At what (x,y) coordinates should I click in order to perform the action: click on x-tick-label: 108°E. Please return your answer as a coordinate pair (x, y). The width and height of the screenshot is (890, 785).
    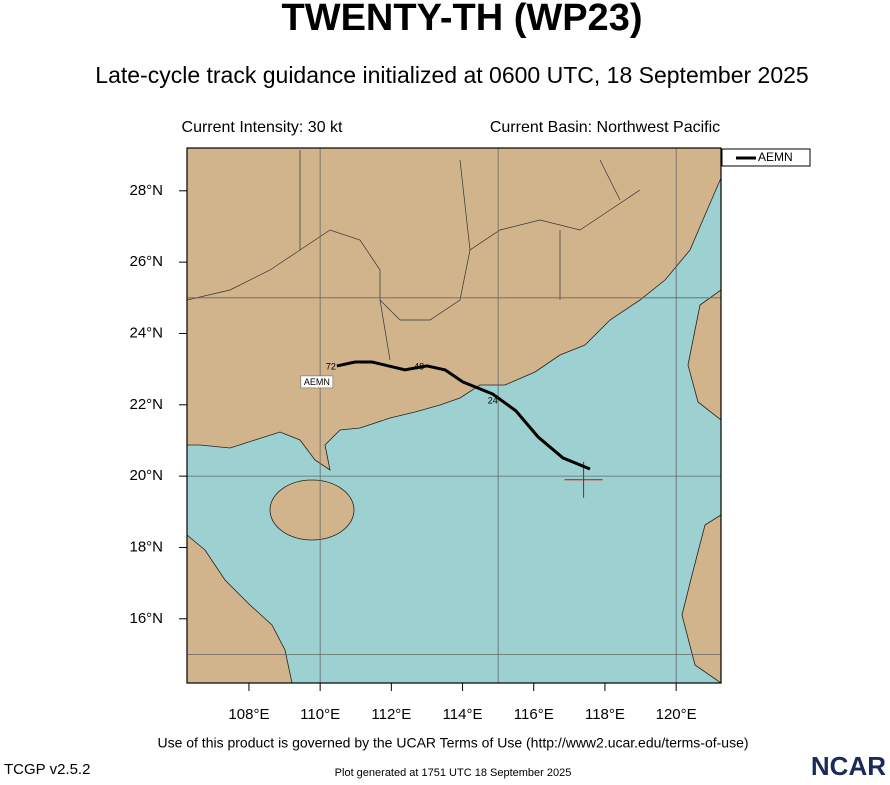
    Looking at the image, I should click on (248, 714).